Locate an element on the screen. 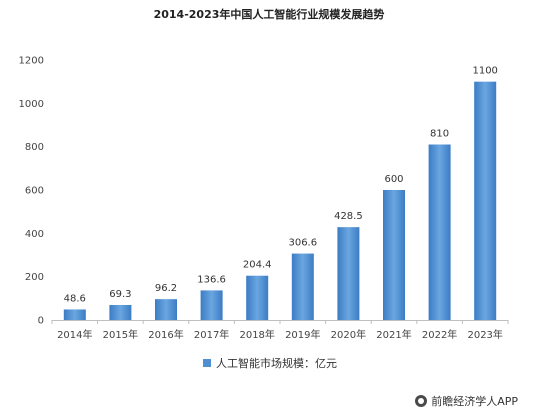 This screenshot has width=538, height=415. y-axis: 0 200 400 600 800 1000 1200 is located at coordinates (31, 191).